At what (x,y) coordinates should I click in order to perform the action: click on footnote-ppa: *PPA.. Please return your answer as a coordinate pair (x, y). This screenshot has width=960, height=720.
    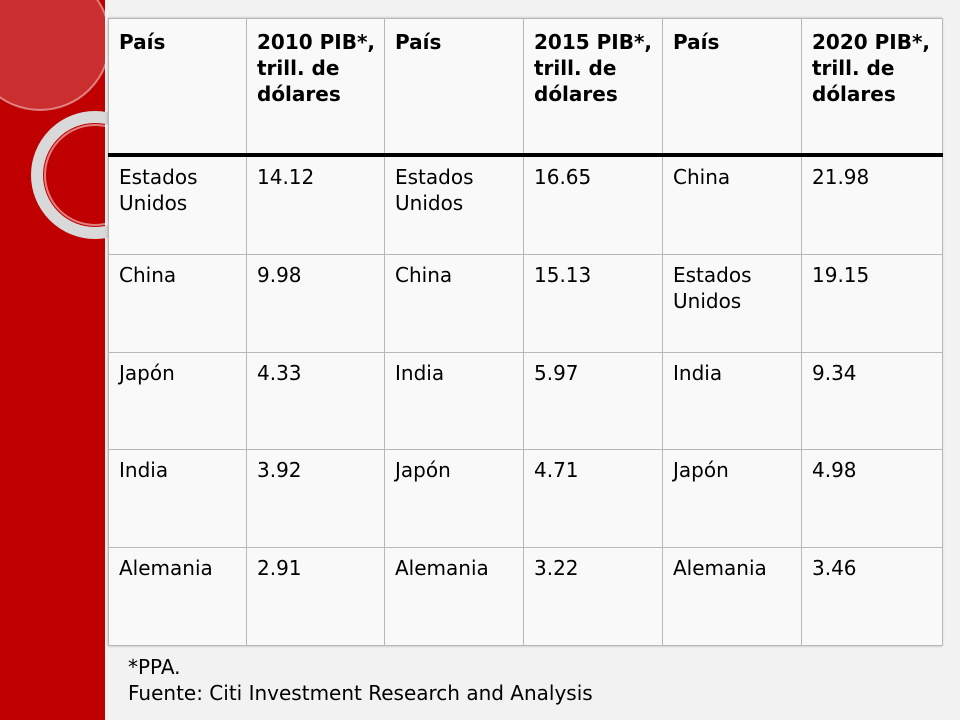
    Looking at the image, I should click on (154, 667).